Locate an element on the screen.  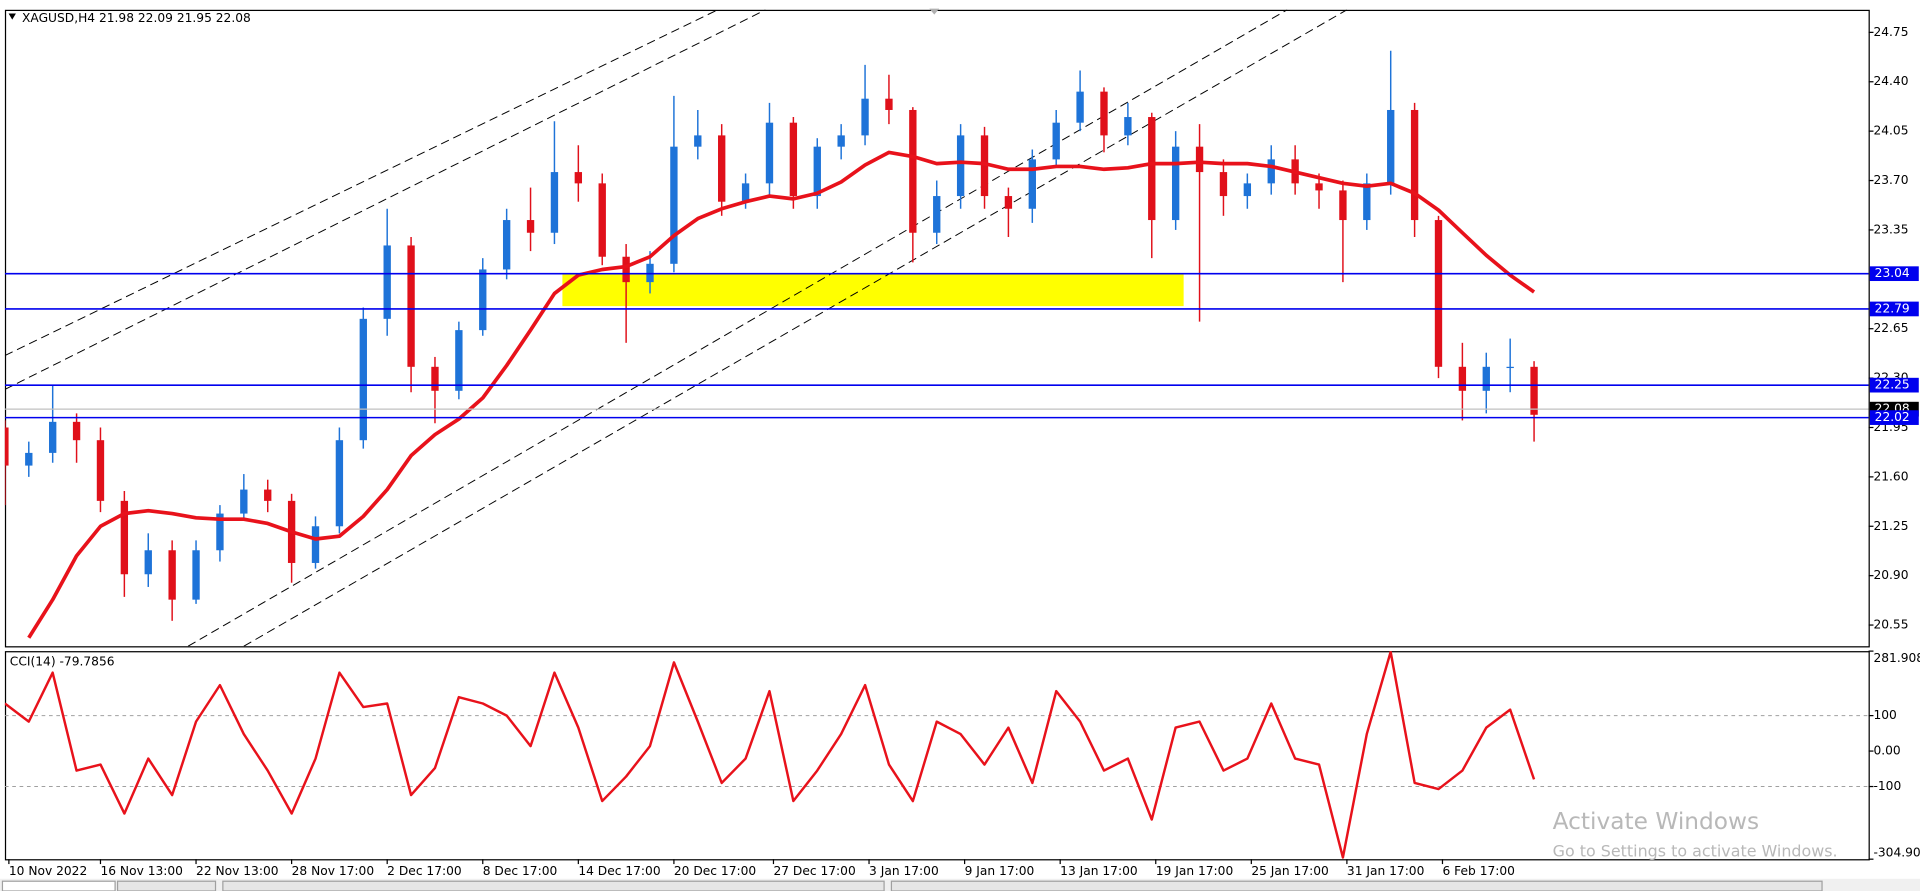
y-tick-label: 281.908 is located at coordinates (1896, 658).